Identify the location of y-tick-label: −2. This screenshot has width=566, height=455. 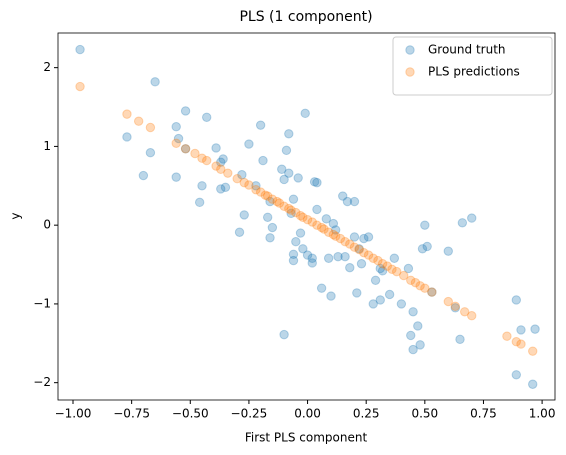
(42, 382).